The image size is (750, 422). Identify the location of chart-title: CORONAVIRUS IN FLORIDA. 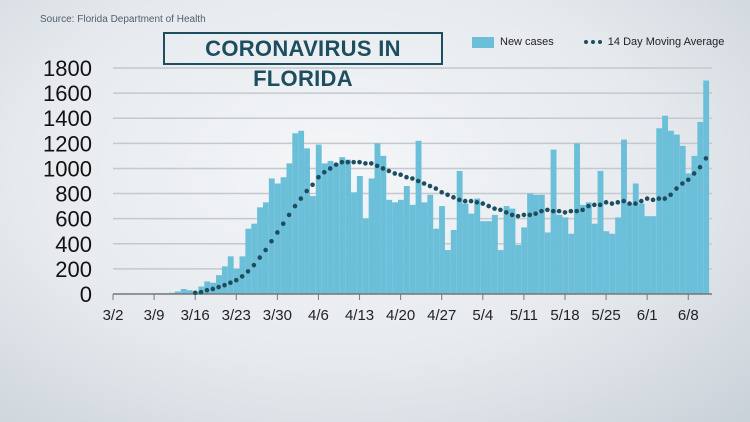
(303, 61).